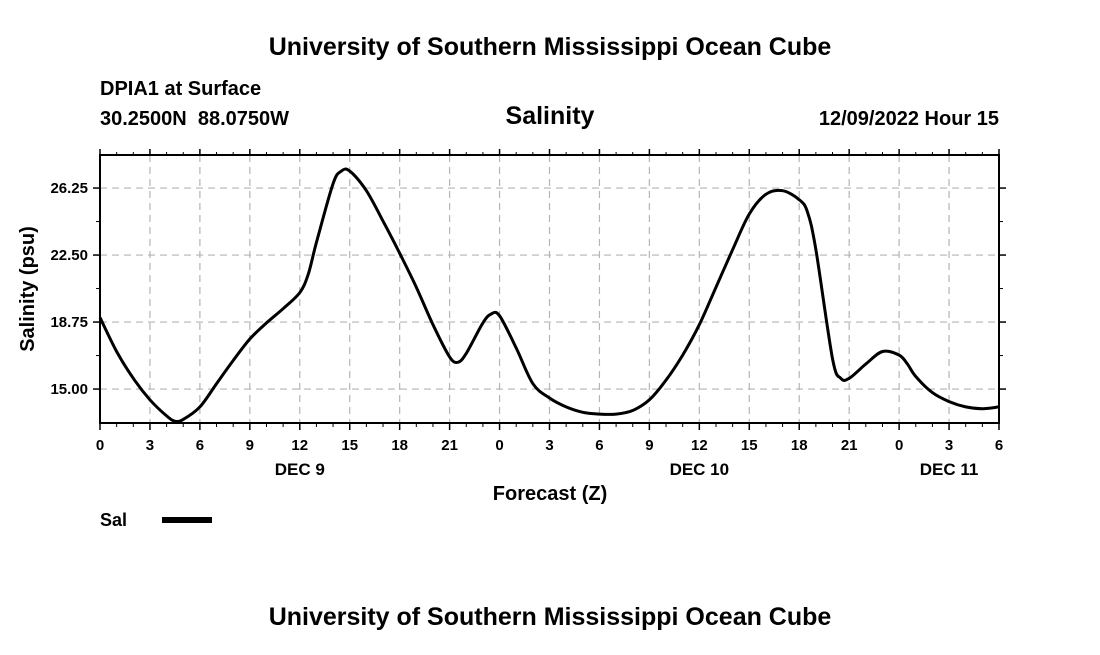 This screenshot has width=1100, height=655. What do you see at coordinates (550, 494) in the screenshot?
I see `x-axis-label: Forecast (Z)` at bounding box center [550, 494].